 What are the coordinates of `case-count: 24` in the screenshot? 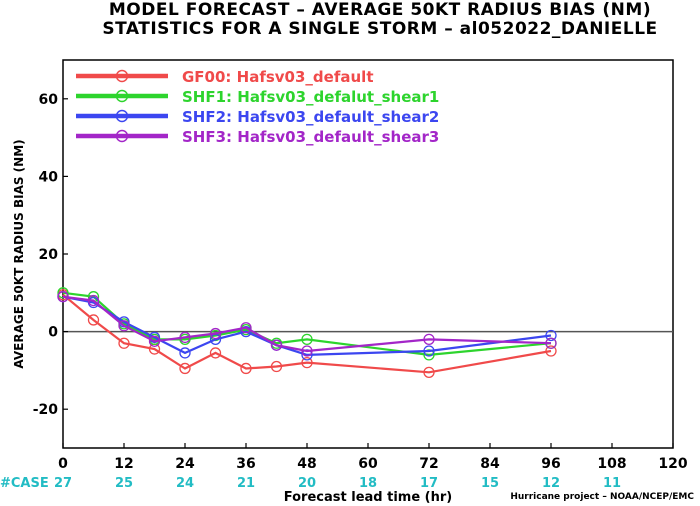 It's located at (185, 483).